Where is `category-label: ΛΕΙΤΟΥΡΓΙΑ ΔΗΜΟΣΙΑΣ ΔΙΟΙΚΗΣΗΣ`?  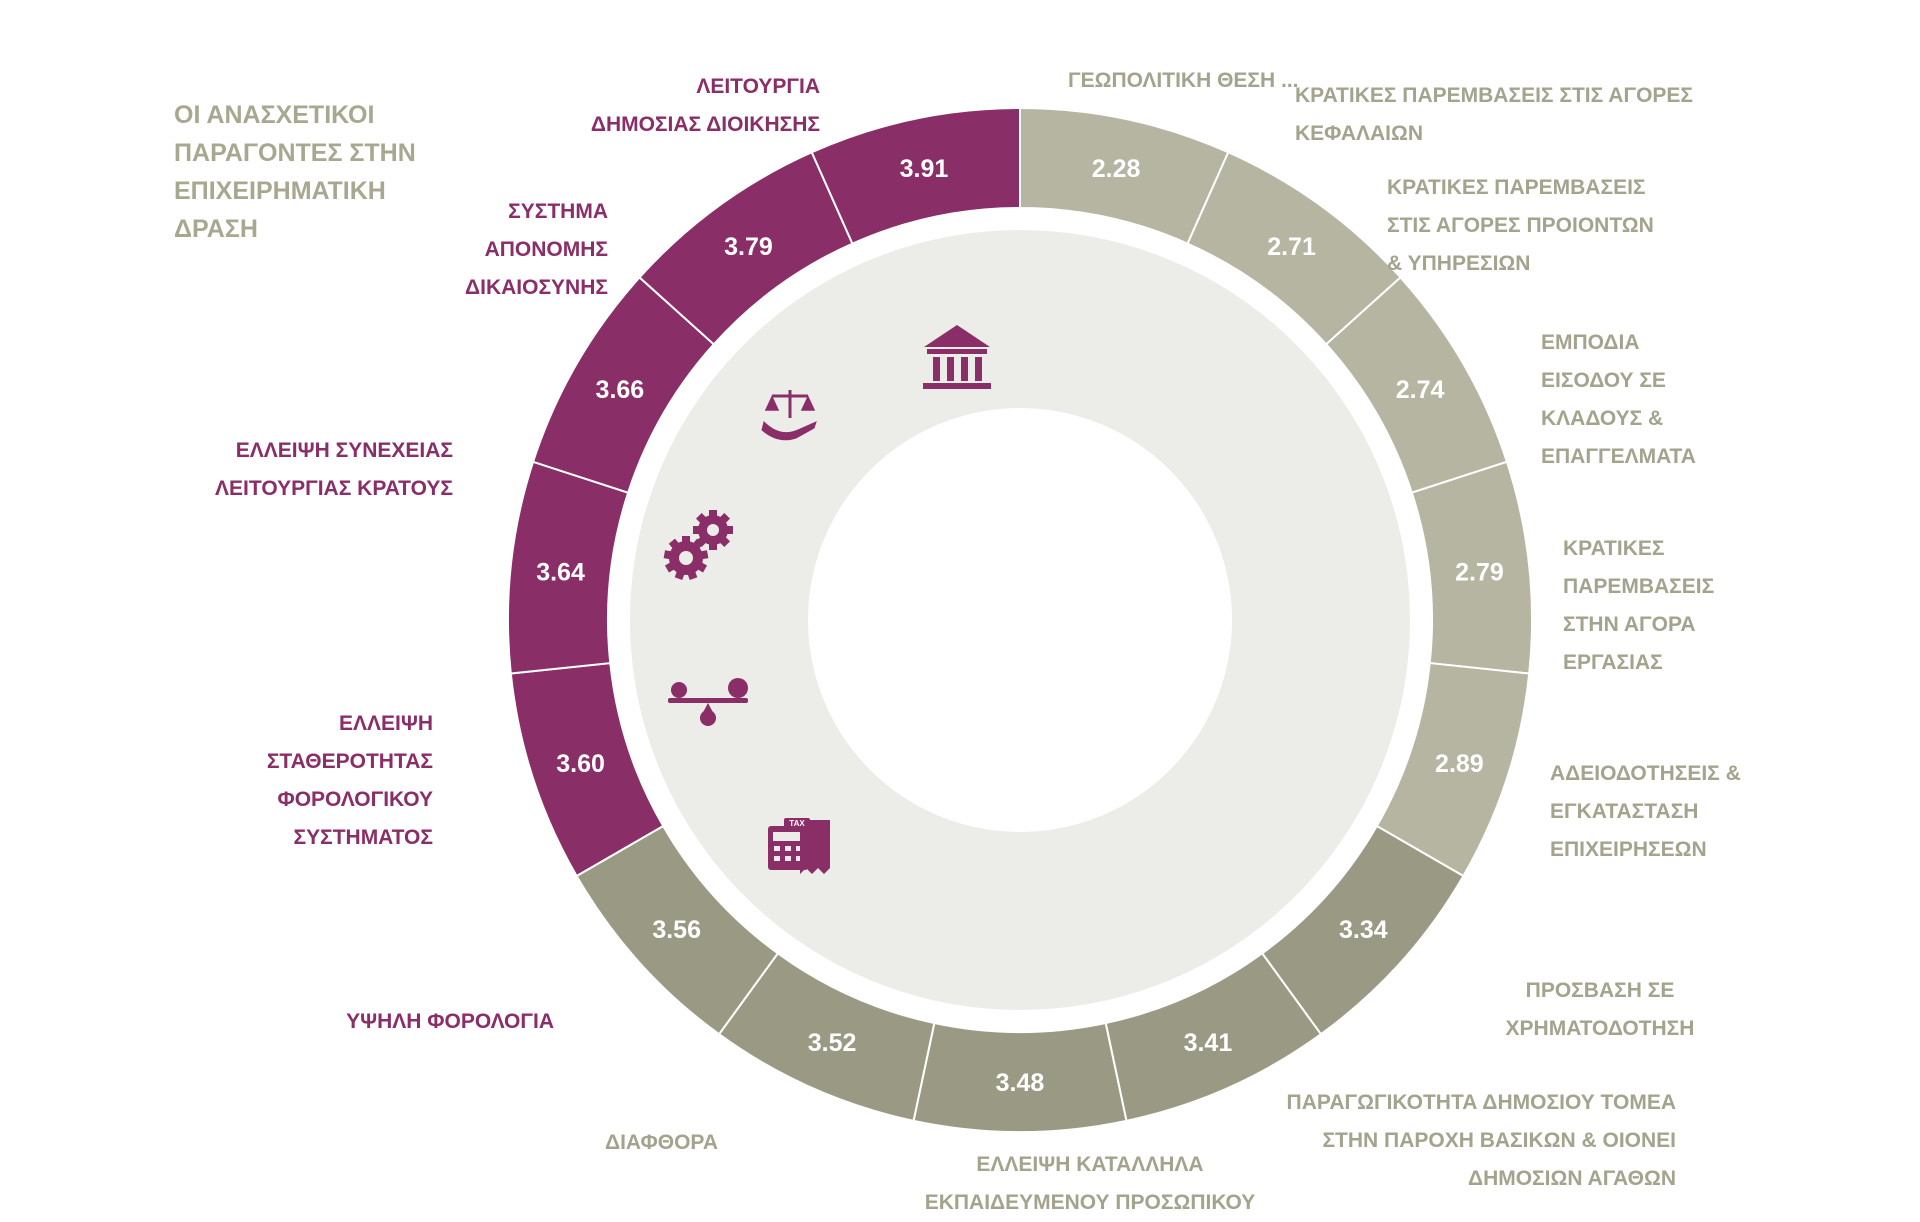
category-label: ΛΕΙΤΟΥΡΓΙΑ ΔΗΜΟΣΙΑΣ ΔΙΟΙΚΗΣΗΣ is located at coordinates (705, 105).